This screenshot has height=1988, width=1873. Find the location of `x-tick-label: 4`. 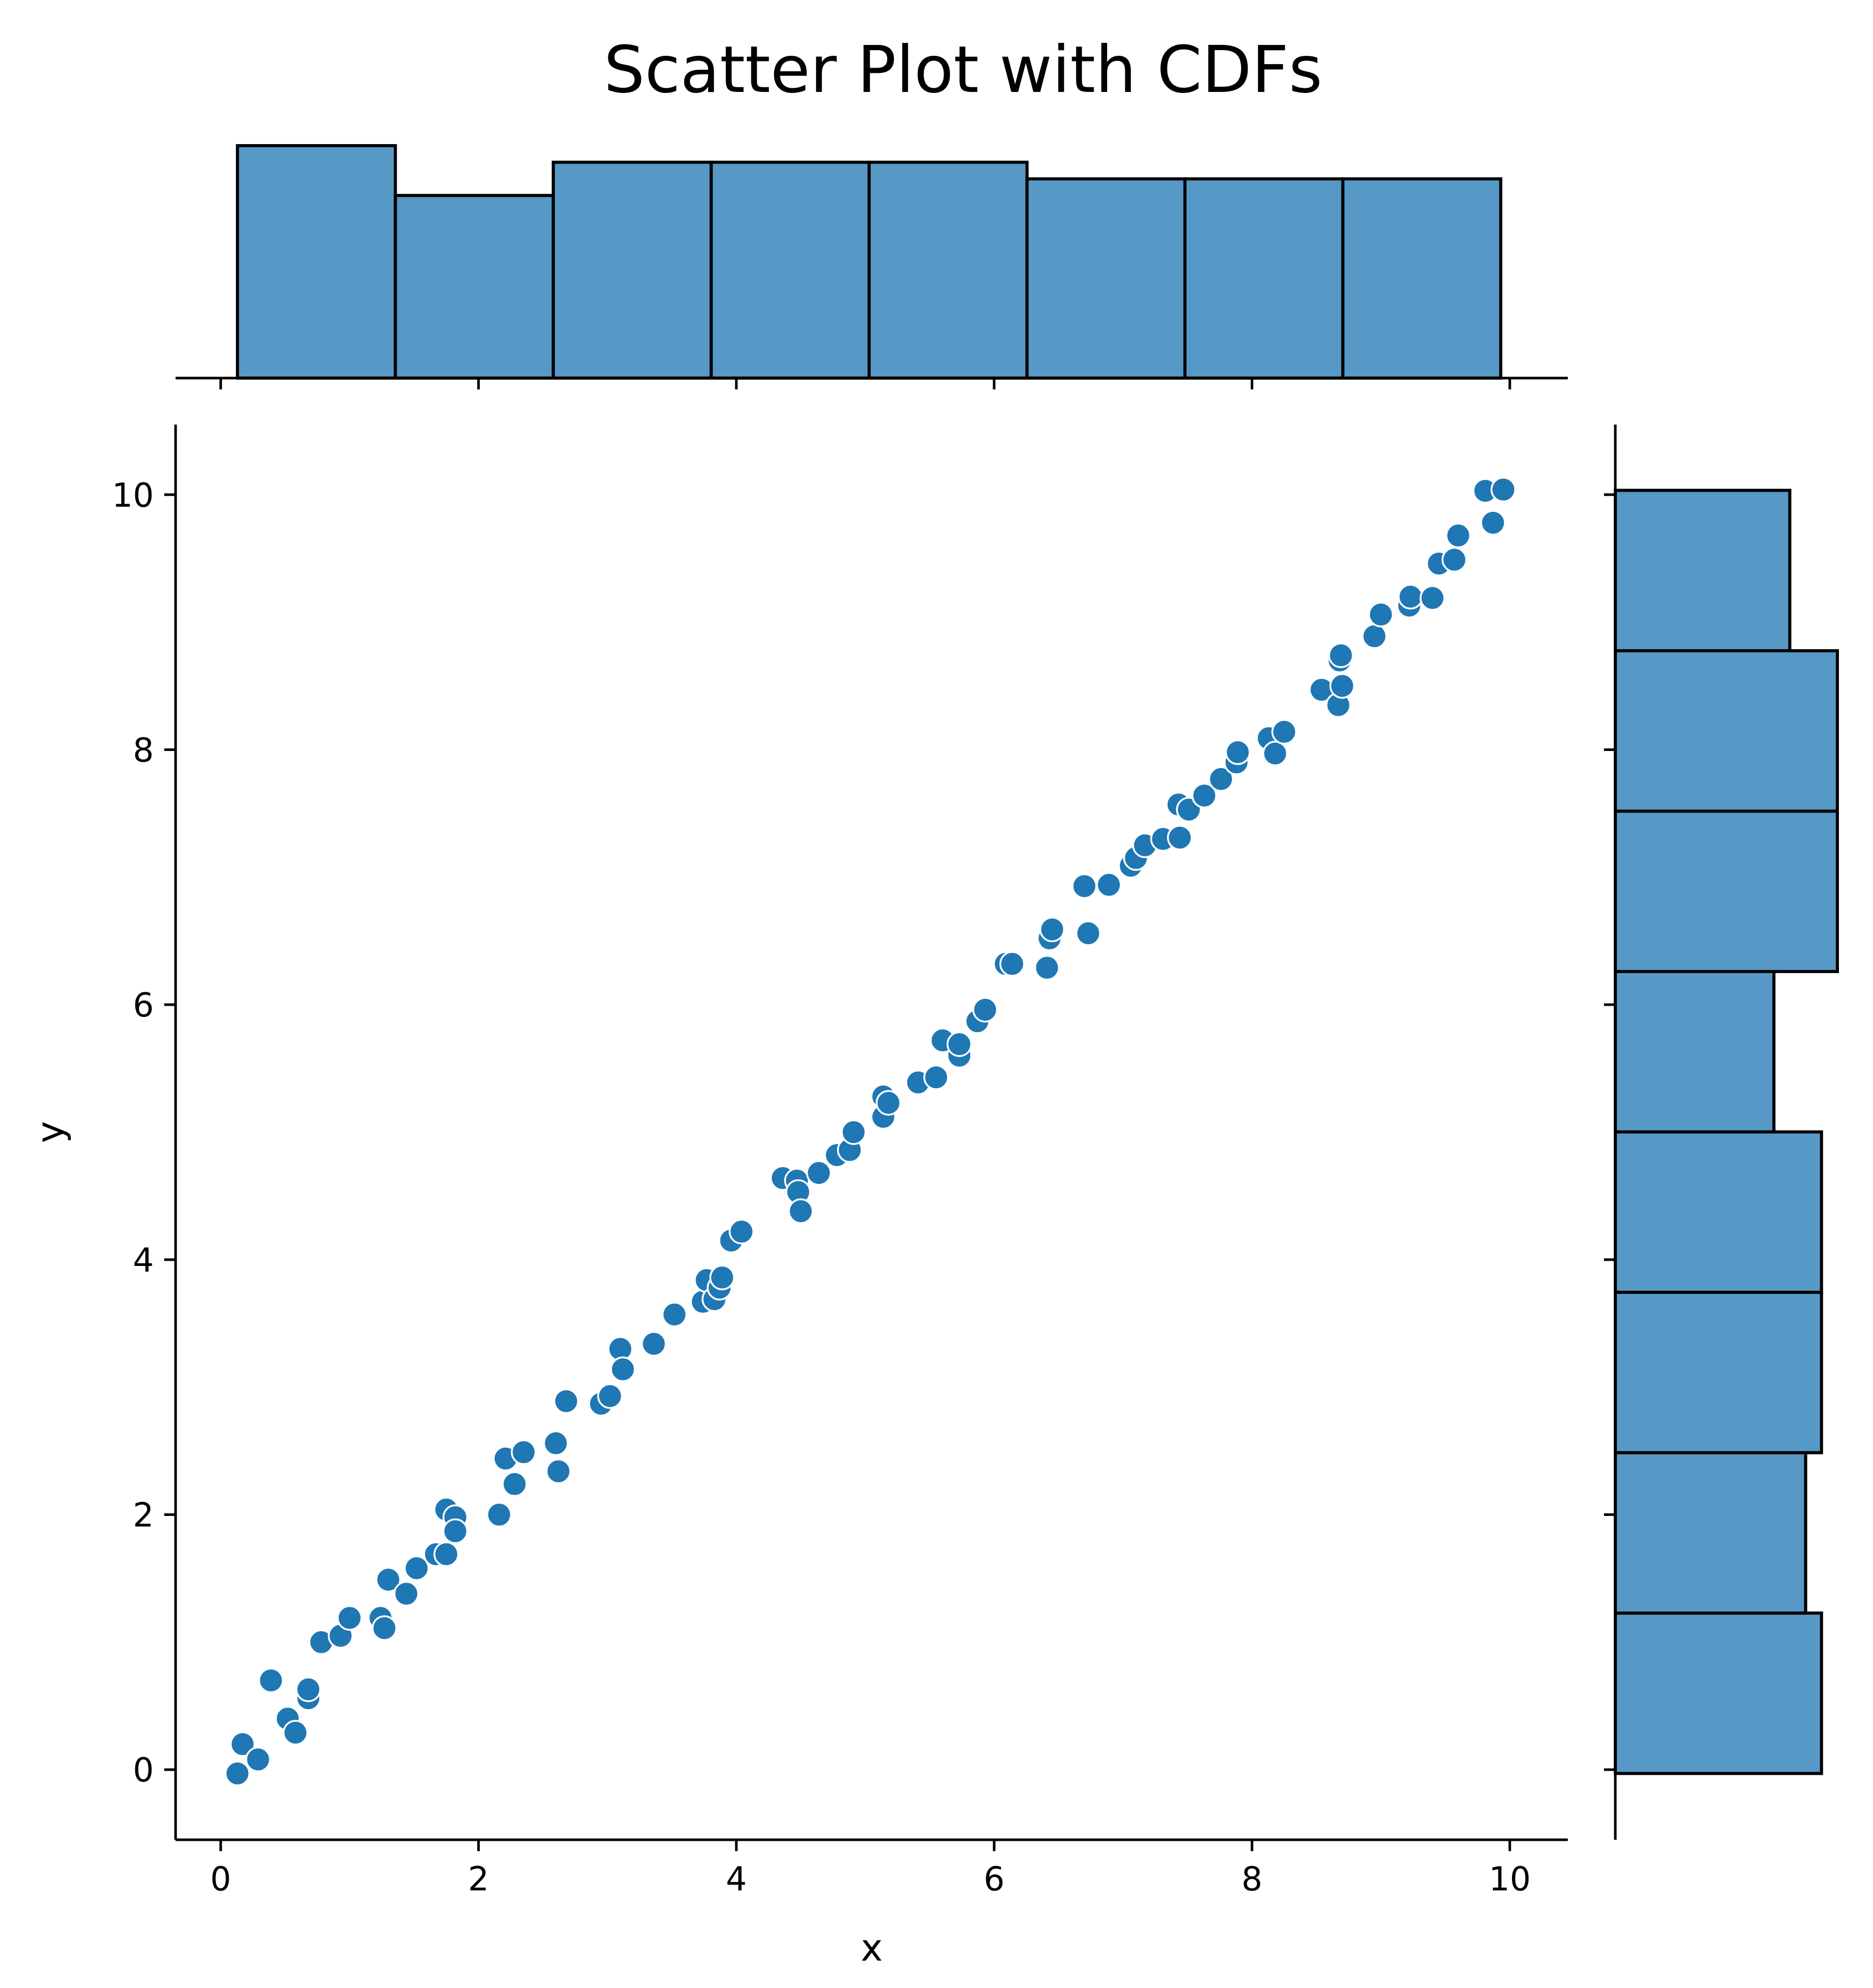

x-tick-label: 4 is located at coordinates (736, 1879).